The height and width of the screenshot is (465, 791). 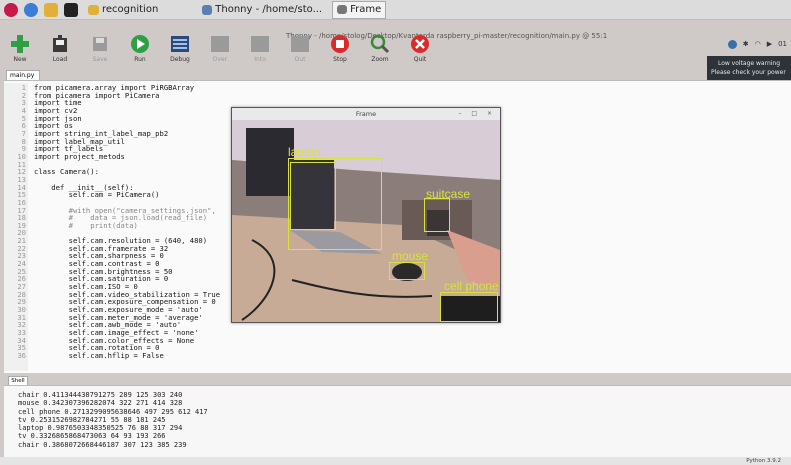 What do you see at coordinates (745, 44) in the screenshot?
I see `bluetooth-icon: ✱` at bounding box center [745, 44].